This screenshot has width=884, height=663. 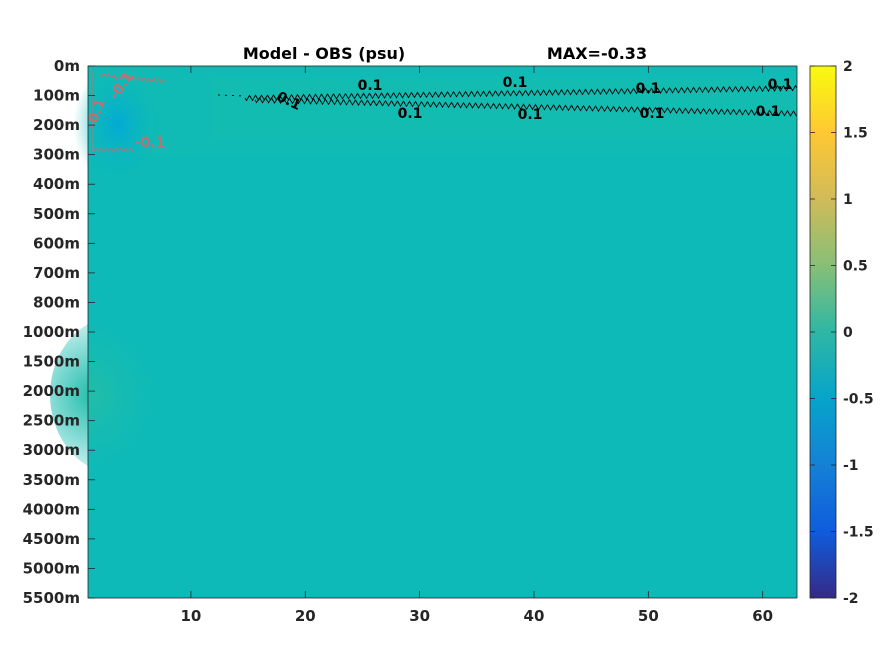 What do you see at coordinates (112, 111) in the screenshot?
I see `contour-line-negative` at bounding box center [112, 111].